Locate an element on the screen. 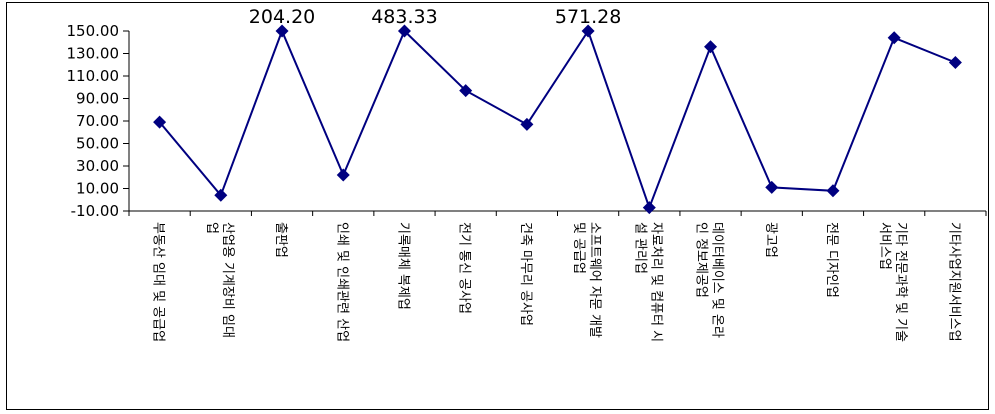  x-category-label-line: 출판업 is located at coordinates (280, 240).